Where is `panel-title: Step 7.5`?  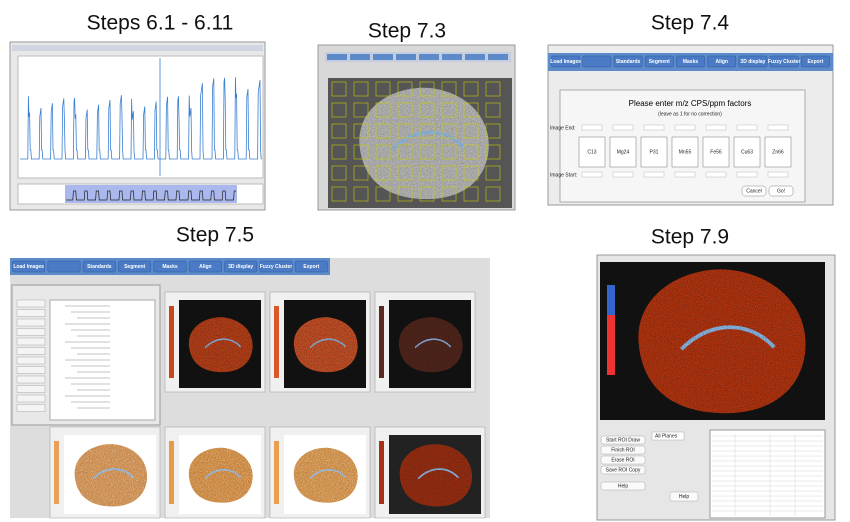
panel-title: Step 7.5 is located at coordinates (215, 235).